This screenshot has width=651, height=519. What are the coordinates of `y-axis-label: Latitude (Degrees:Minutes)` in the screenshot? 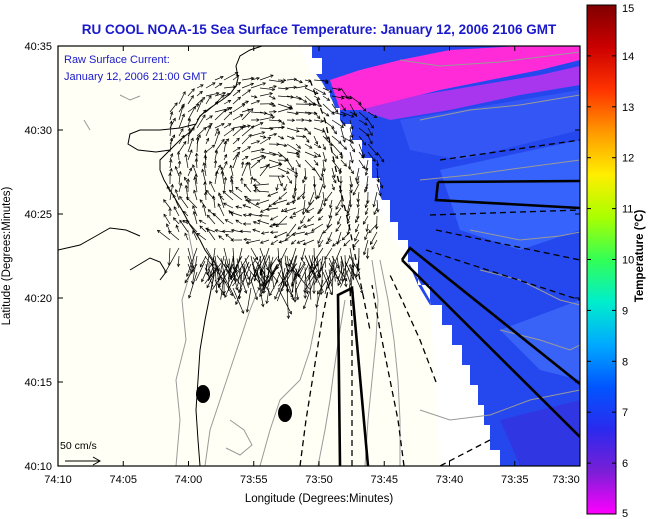 It's located at (7, 255).